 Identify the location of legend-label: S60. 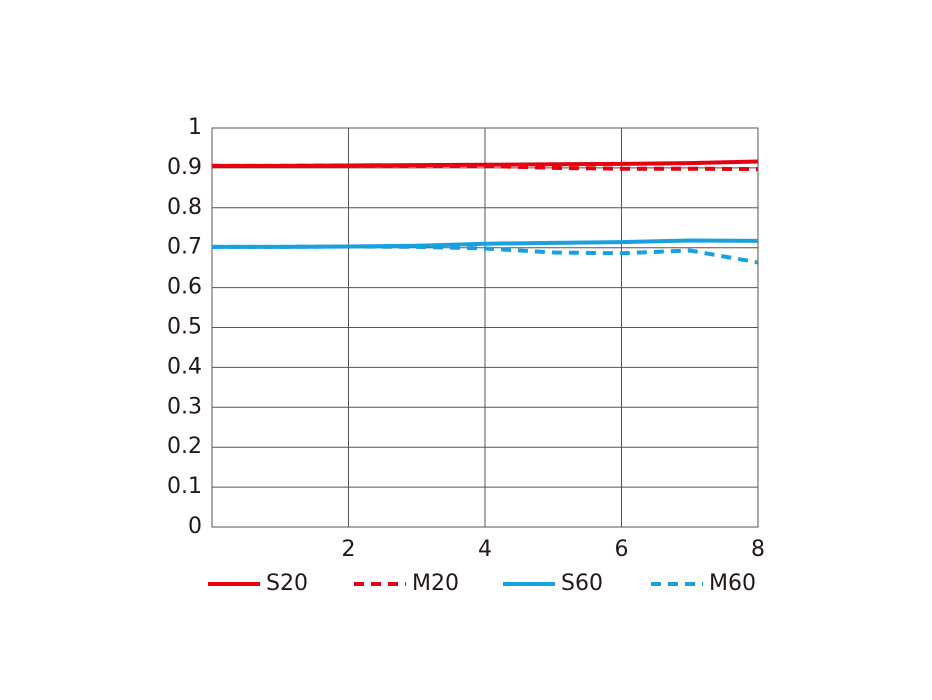
(582, 583).